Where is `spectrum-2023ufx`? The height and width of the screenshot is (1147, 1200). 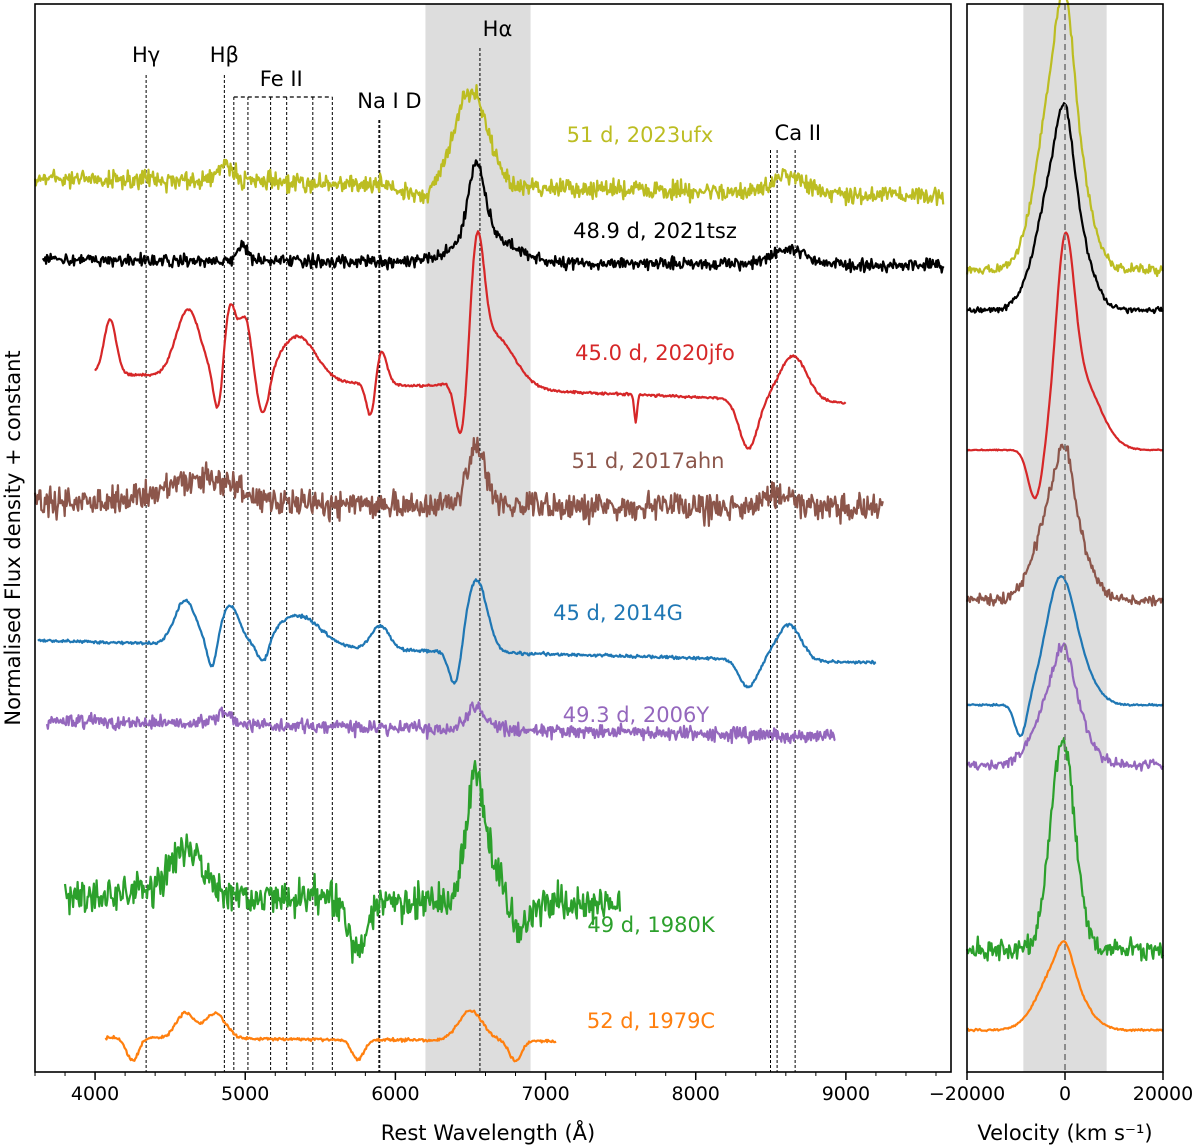 spectrum-2023ufx is located at coordinates (489, 145).